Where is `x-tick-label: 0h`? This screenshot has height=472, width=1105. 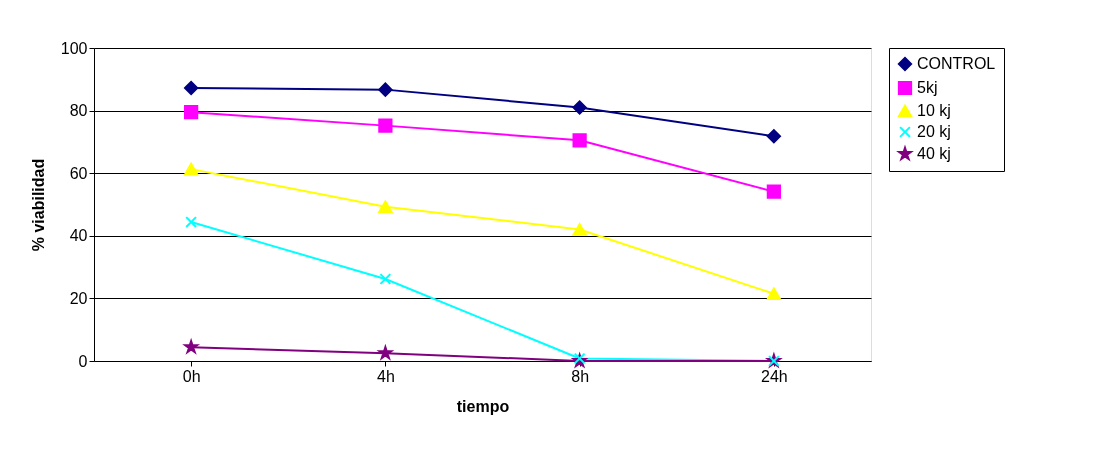
x-tick-label: 0h is located at coordinates (191, 376).